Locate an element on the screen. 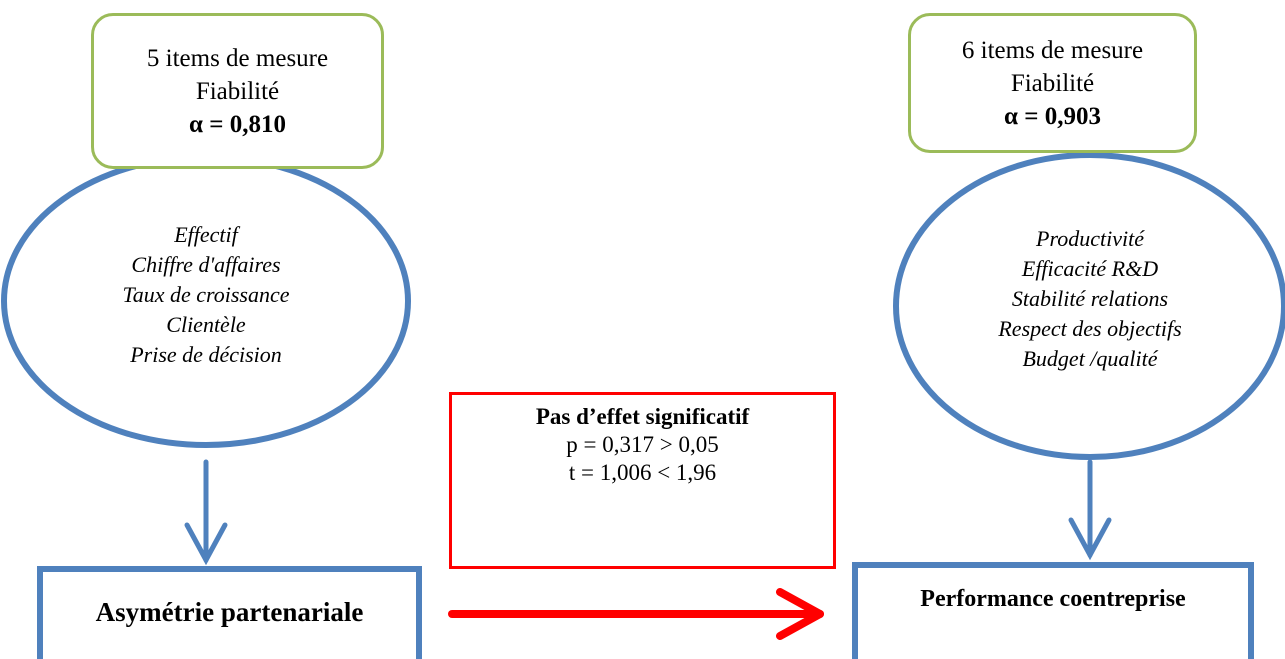 The width and height of the screenshot is (1285, 659). indicator-item: Clientèle is located at coordinates (206, 324).